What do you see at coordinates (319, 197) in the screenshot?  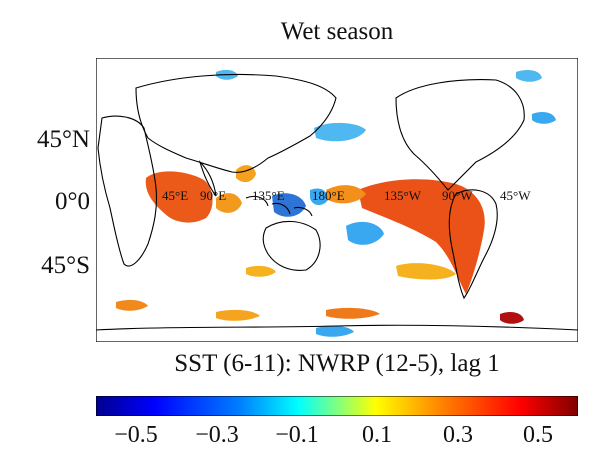 I see `west-pacific-cool-region` at bounding box center [319, 197].